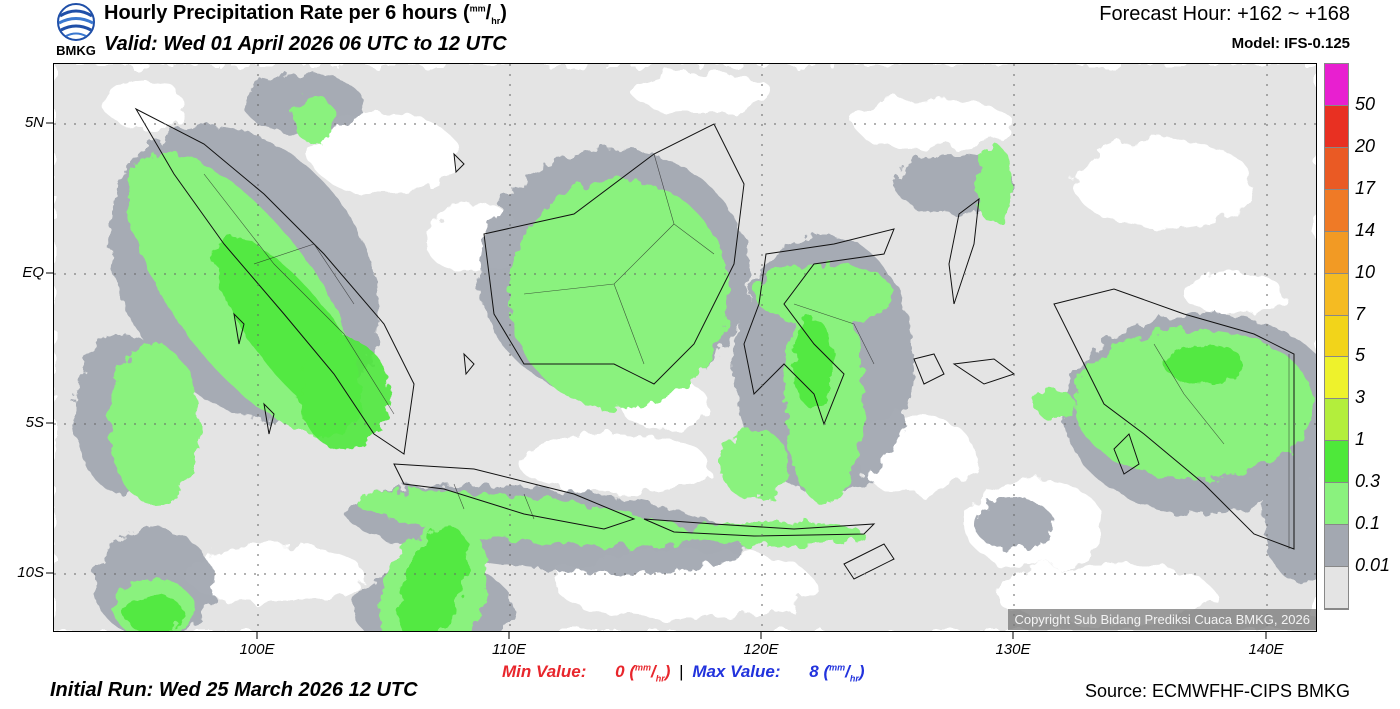  Describe the element at coordinates (1360, 355) in the screenshot. I see `colorbar-label: 5` at that location.